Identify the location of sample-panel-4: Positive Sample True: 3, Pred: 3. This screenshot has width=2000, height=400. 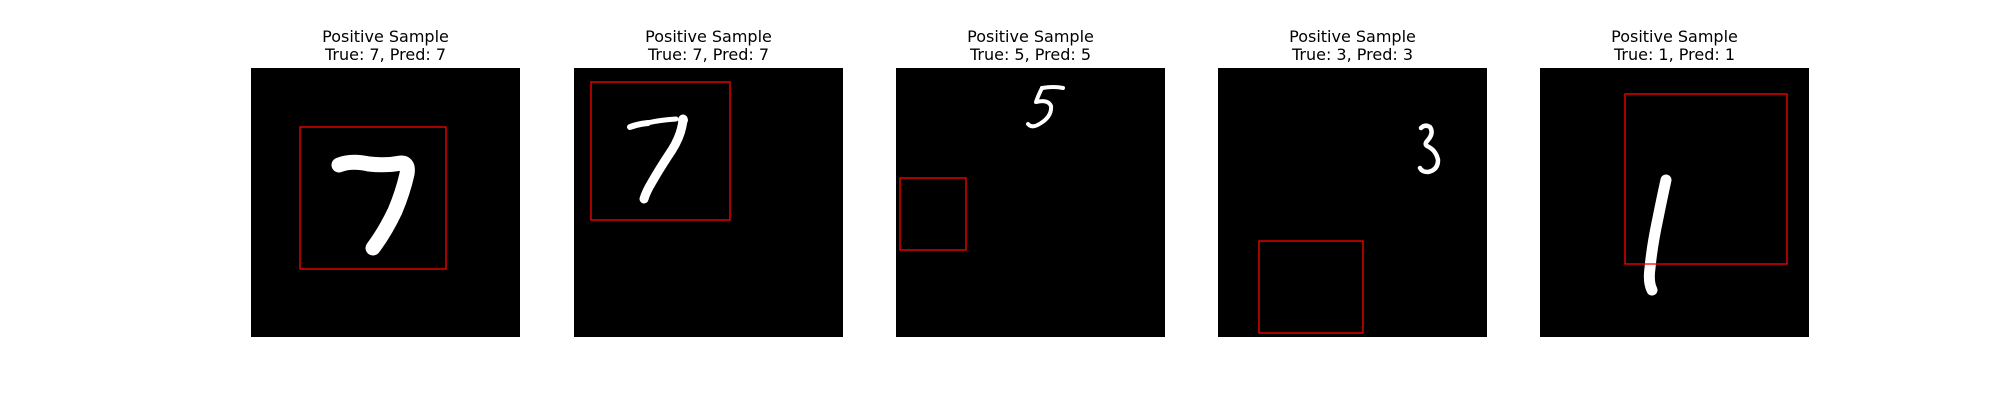
(1352, 183).